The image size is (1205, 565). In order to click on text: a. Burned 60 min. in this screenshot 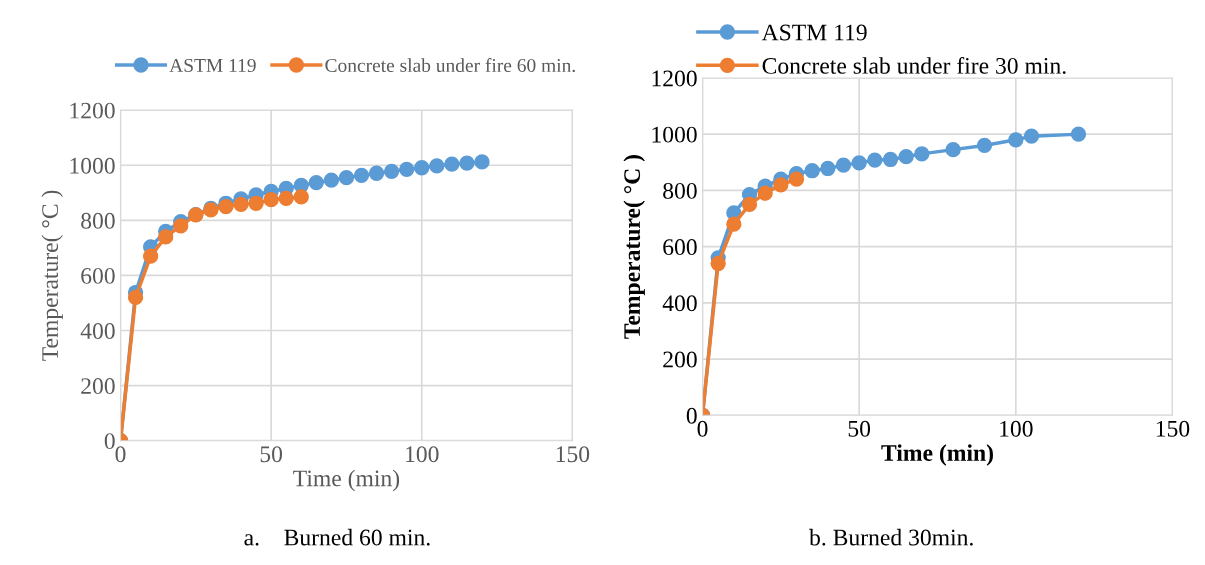, I will do `click(337, 537)`.